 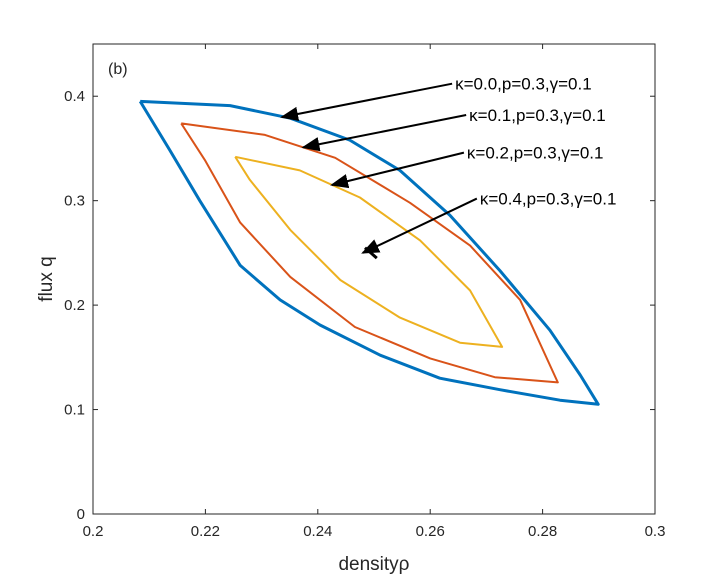 What do you see at coordinates (74, 410) in the screenshot?
I see `y-tick-label: 0.1` at bounding box center [74, 410].